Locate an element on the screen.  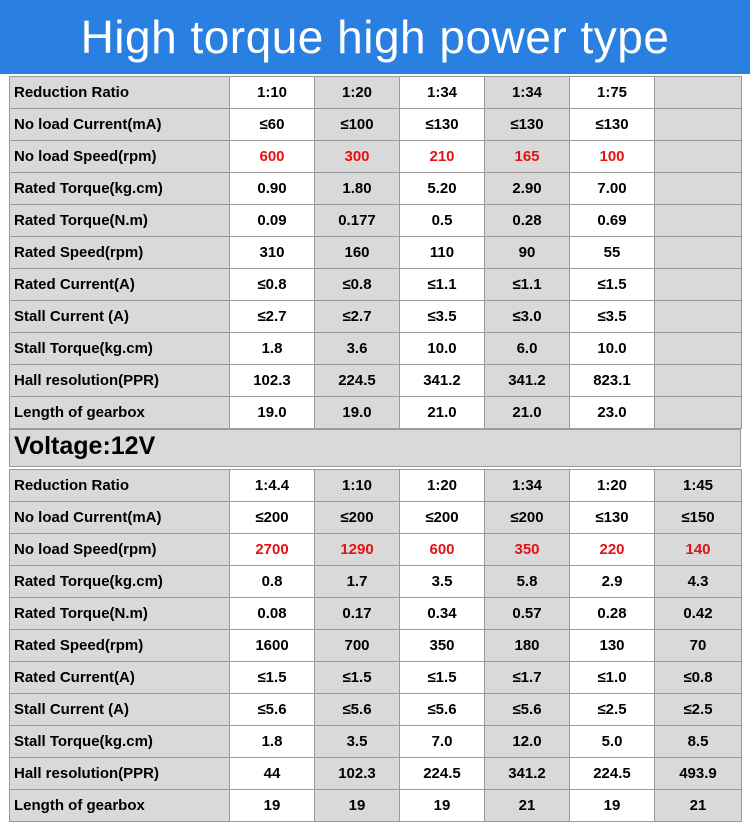
table-cell: 160 is located at coordinates (357, 252).